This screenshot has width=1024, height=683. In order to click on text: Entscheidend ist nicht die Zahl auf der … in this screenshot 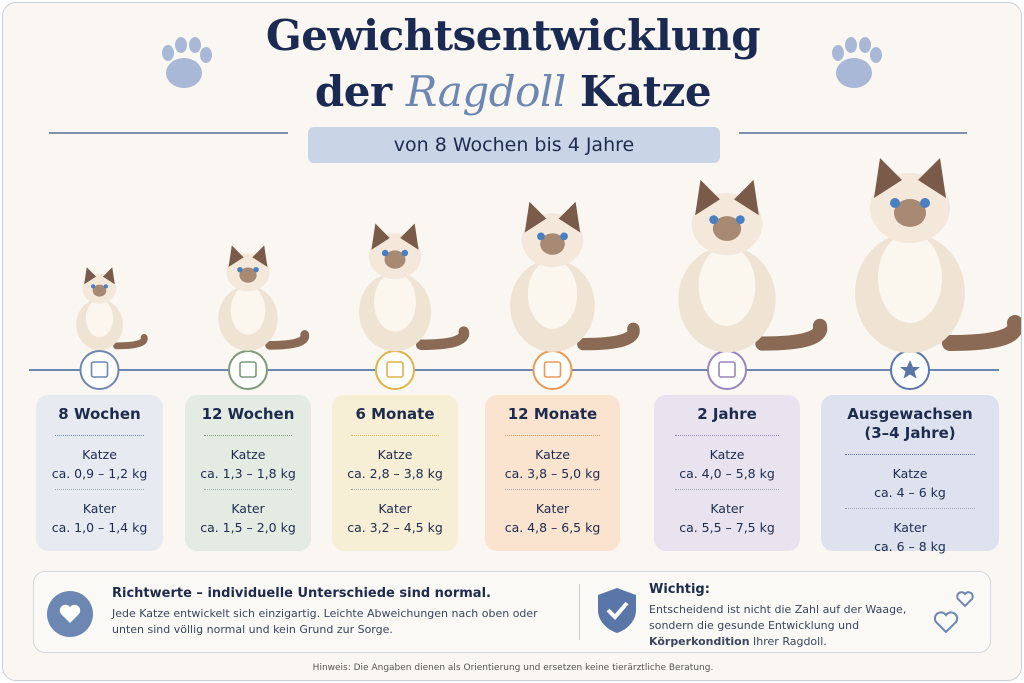, I will do `click(778, 617)`.